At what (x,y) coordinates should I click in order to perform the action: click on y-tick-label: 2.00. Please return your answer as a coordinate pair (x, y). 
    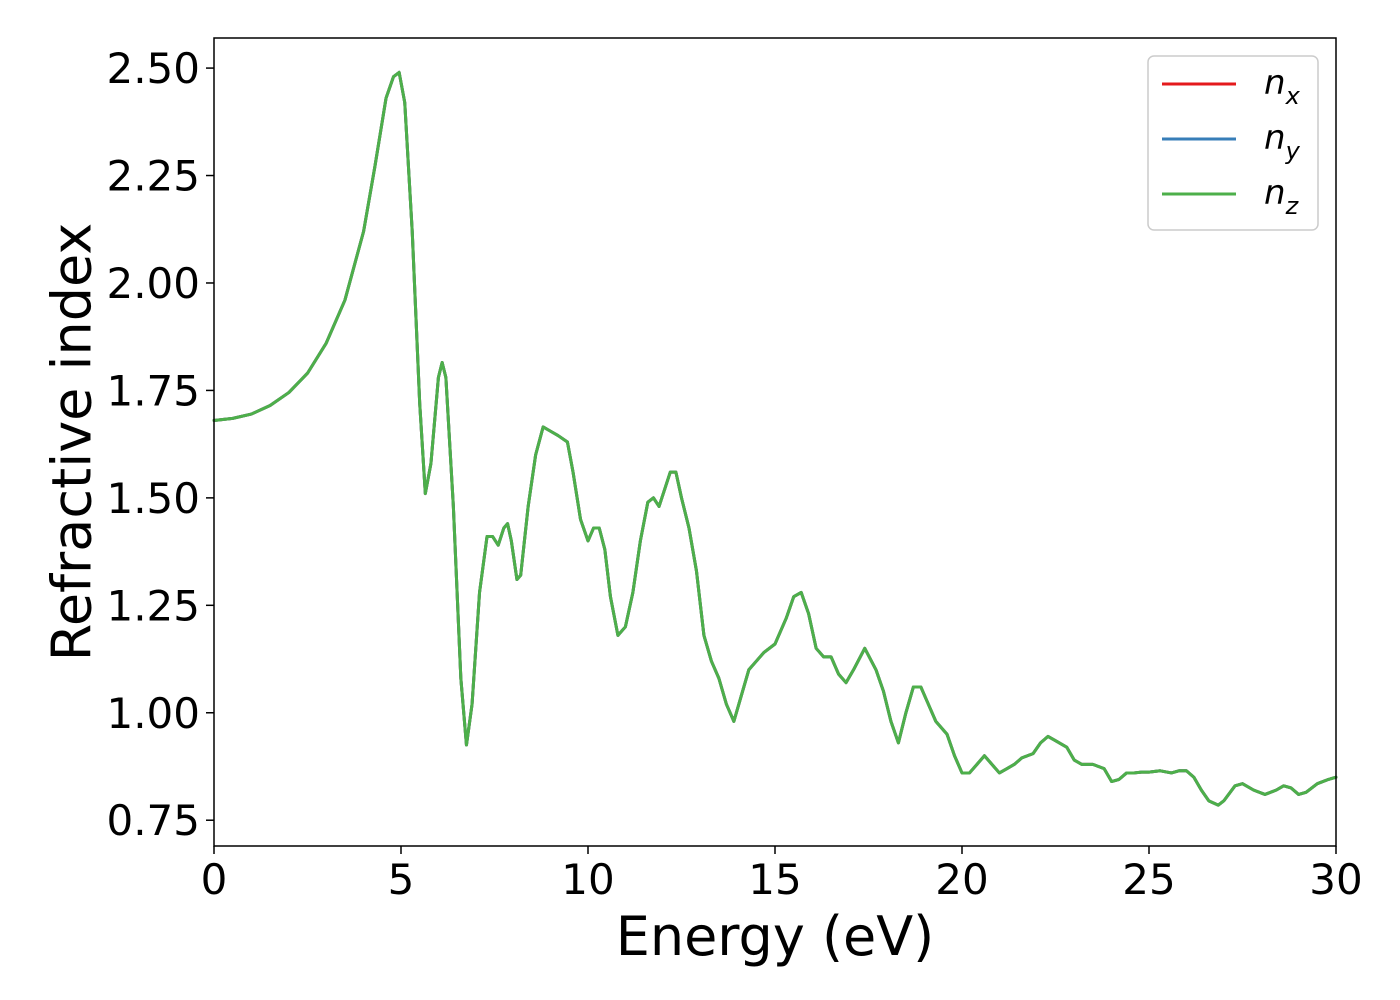
    Looking at the image, I should click on (153, 283).